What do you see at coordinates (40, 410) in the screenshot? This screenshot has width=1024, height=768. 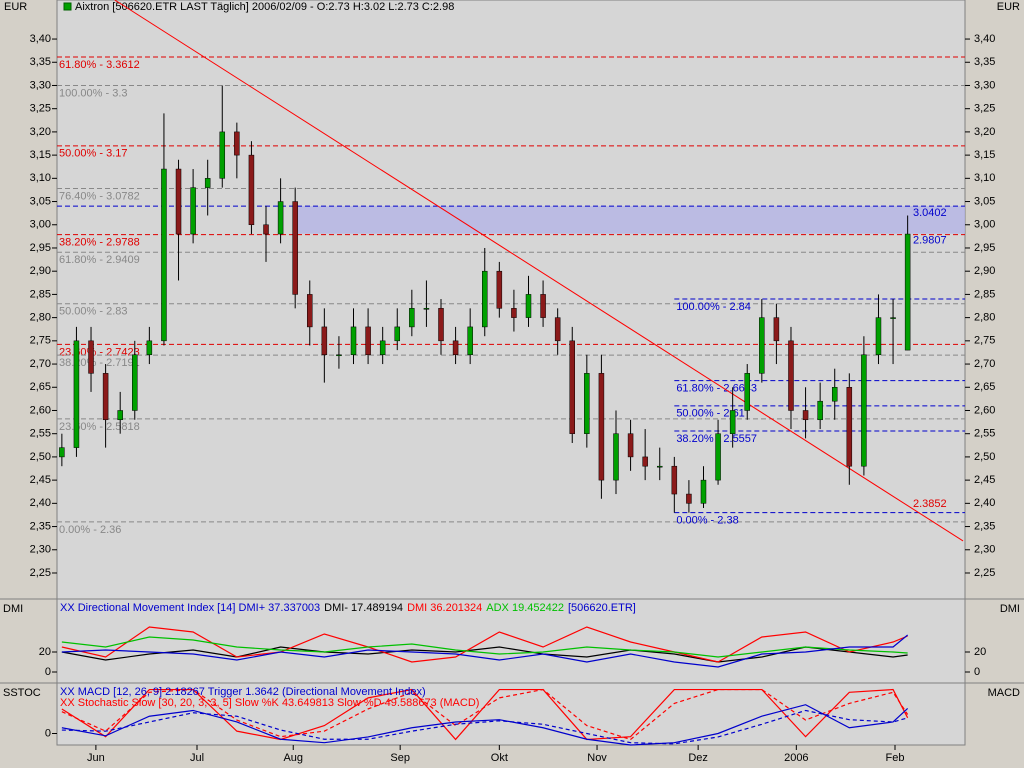 I see `y-tick-label: 2,60` at bounding box center [40, 410].